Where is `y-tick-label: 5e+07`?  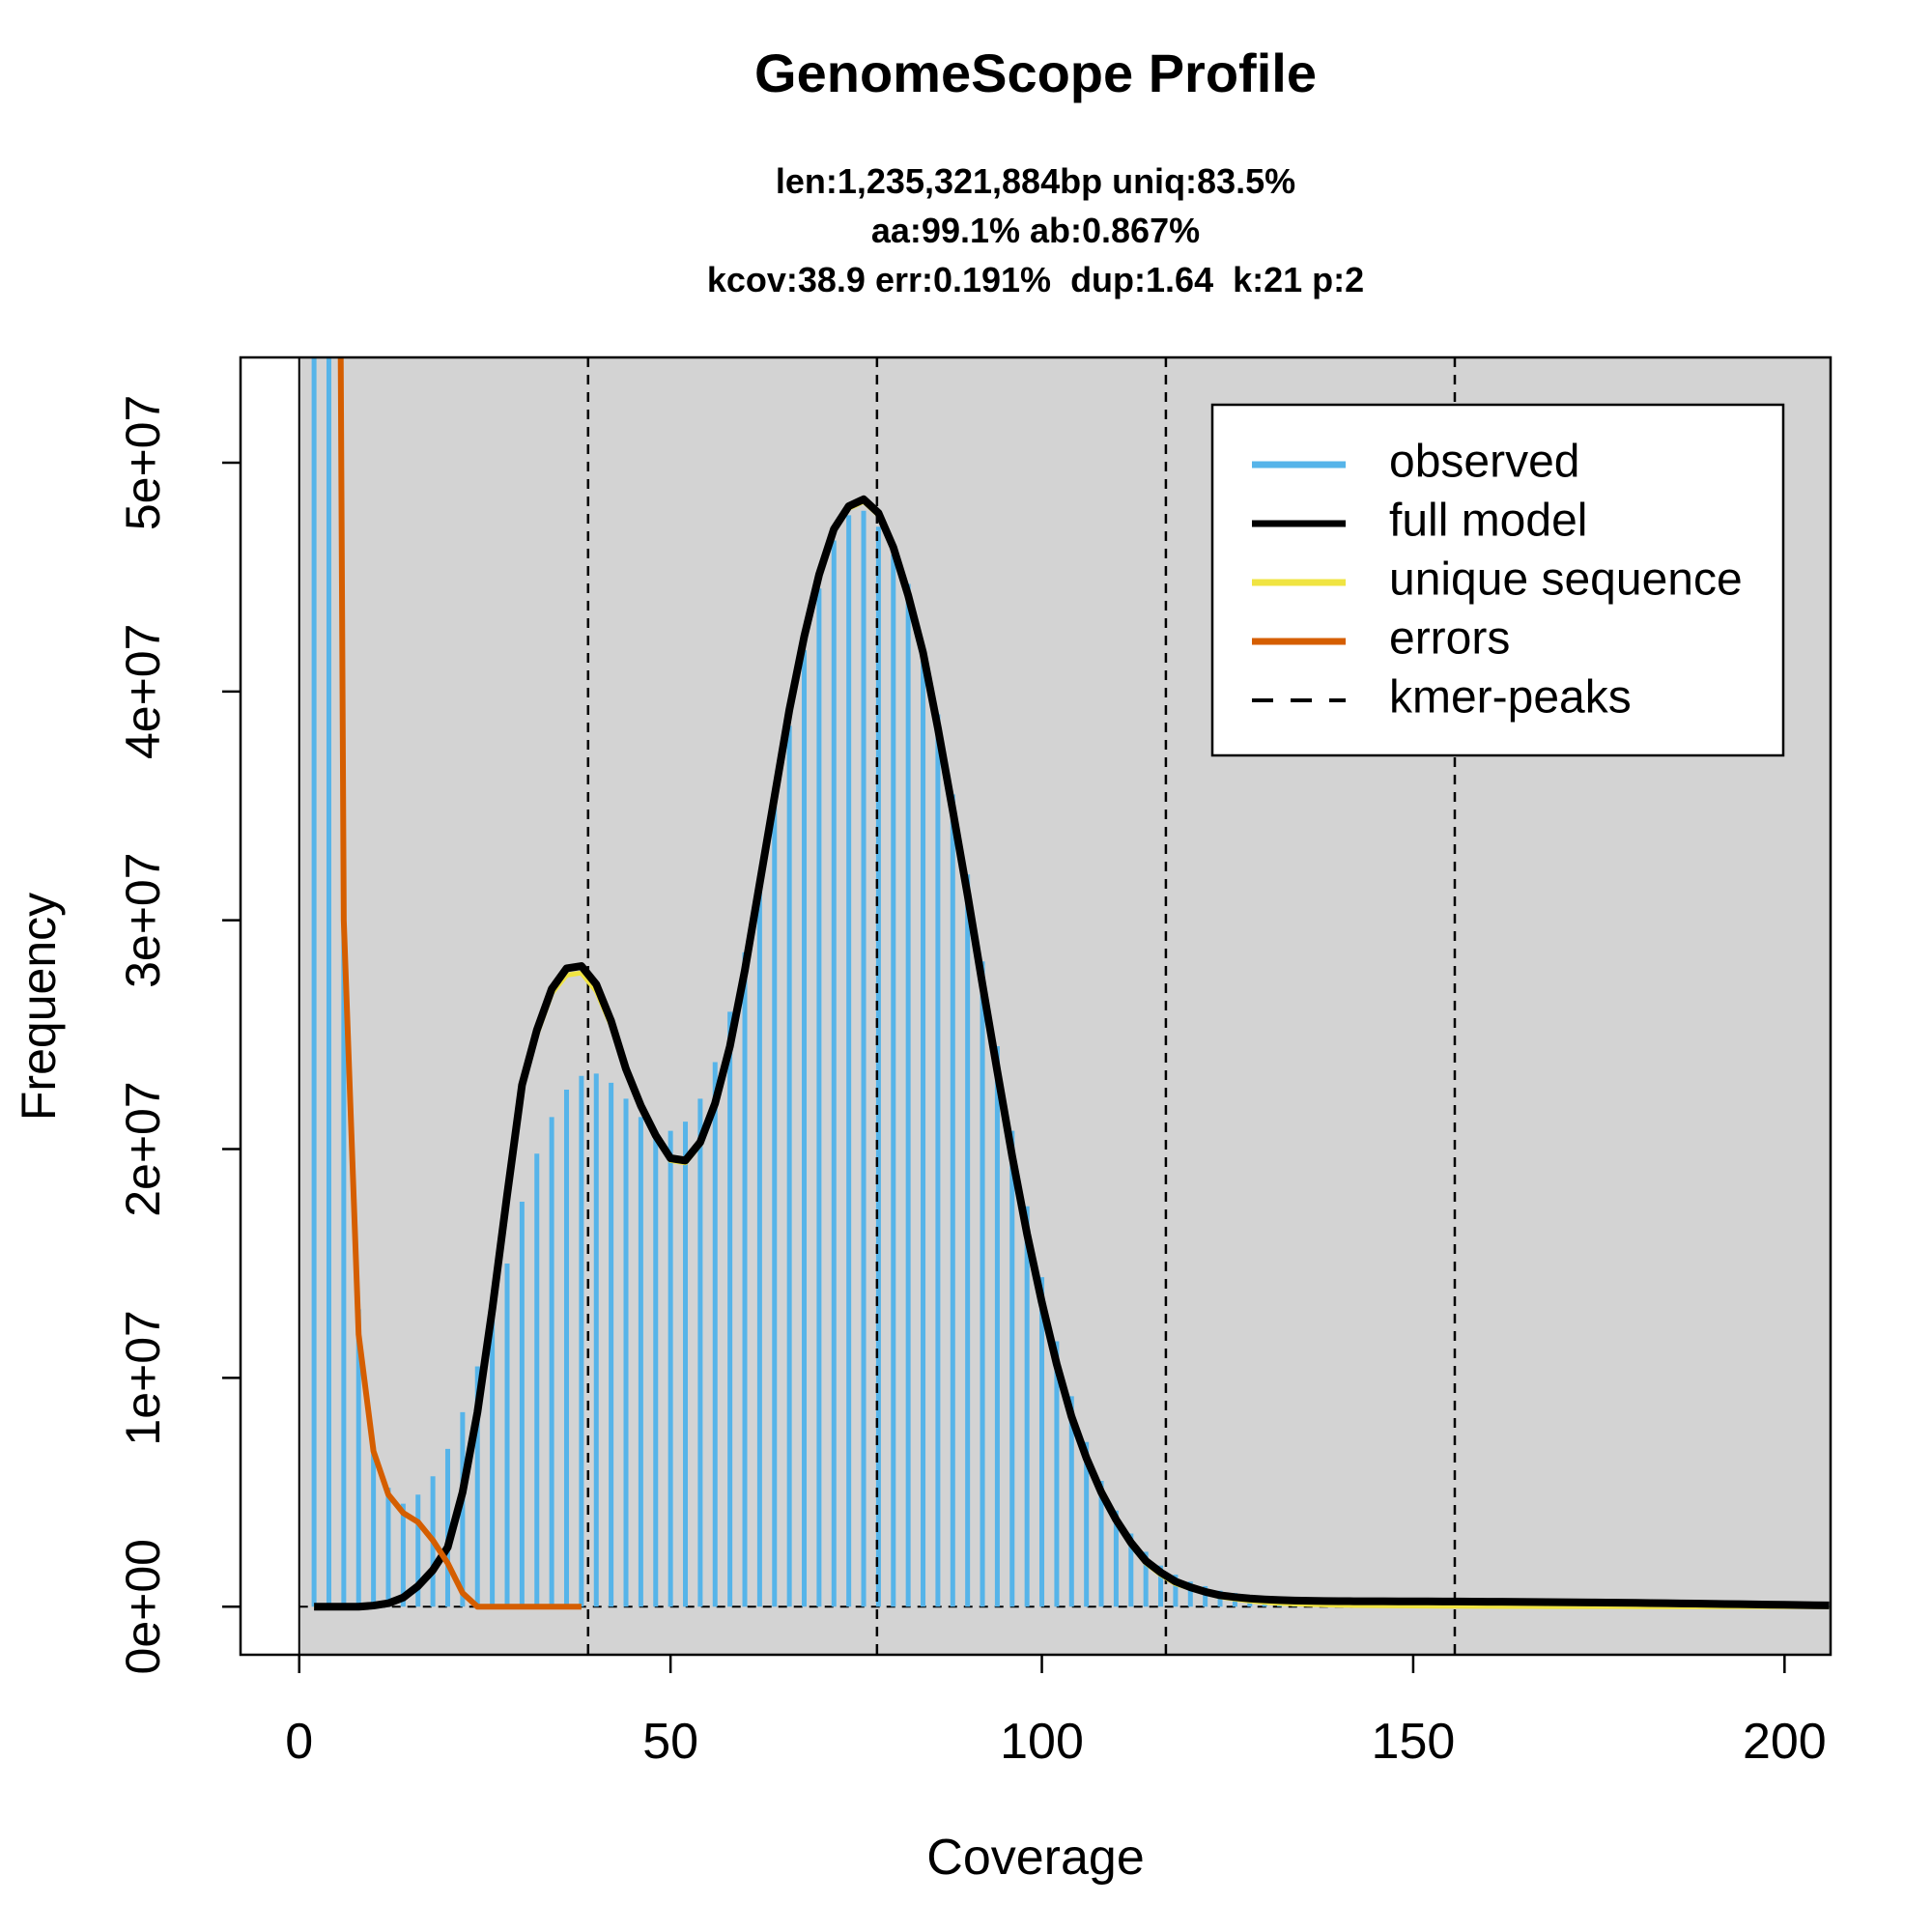 y-tick-label: 5e+07 is located at coordinates (143, 462).